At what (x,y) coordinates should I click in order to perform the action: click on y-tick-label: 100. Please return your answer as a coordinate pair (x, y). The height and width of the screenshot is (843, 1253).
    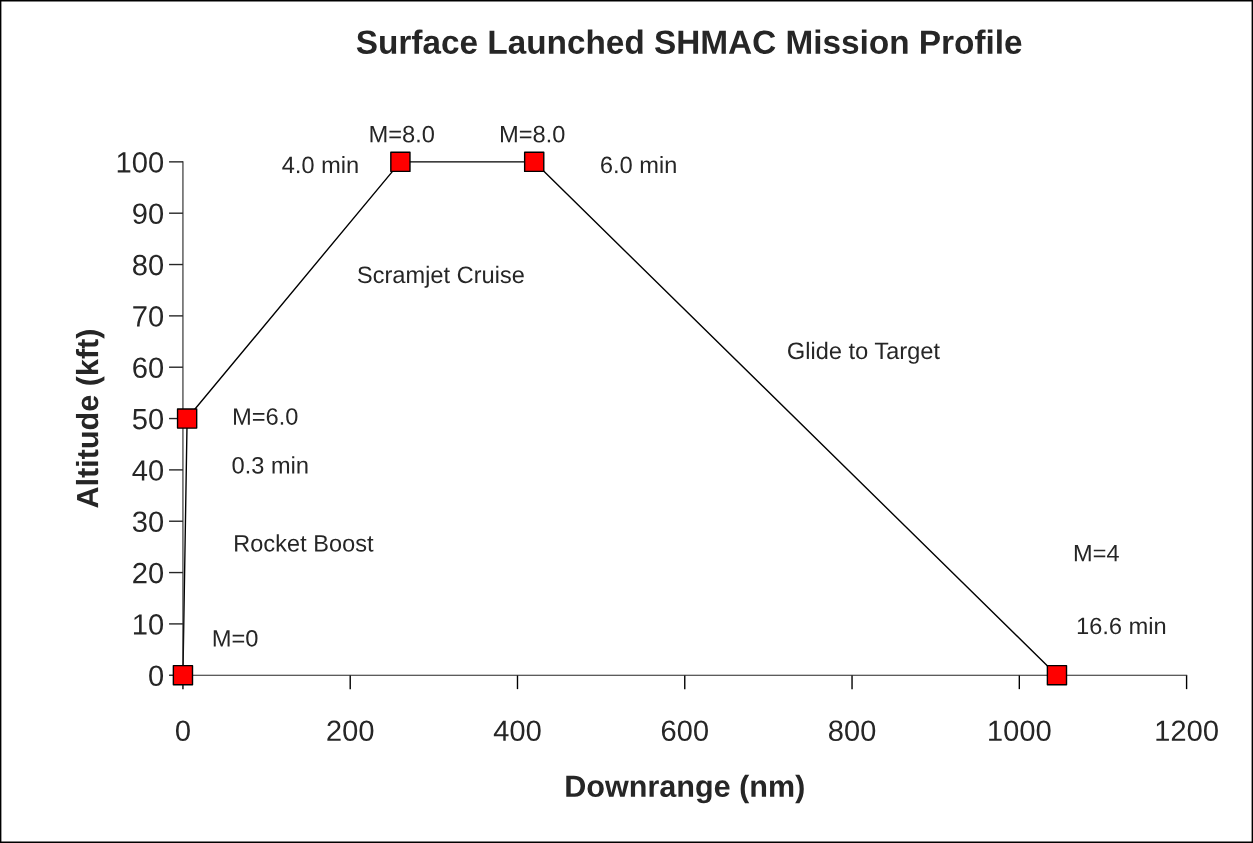
    Looking at the image, I should click on (140, 162).